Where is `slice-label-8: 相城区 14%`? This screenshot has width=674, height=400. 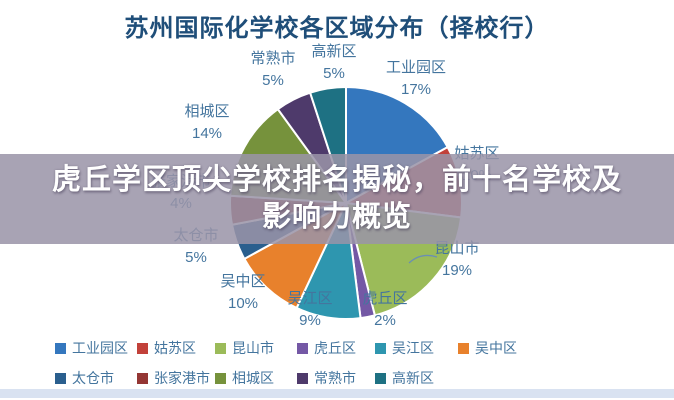
slice-label-8: 相城区 14% is located at coordinates (206, 123).